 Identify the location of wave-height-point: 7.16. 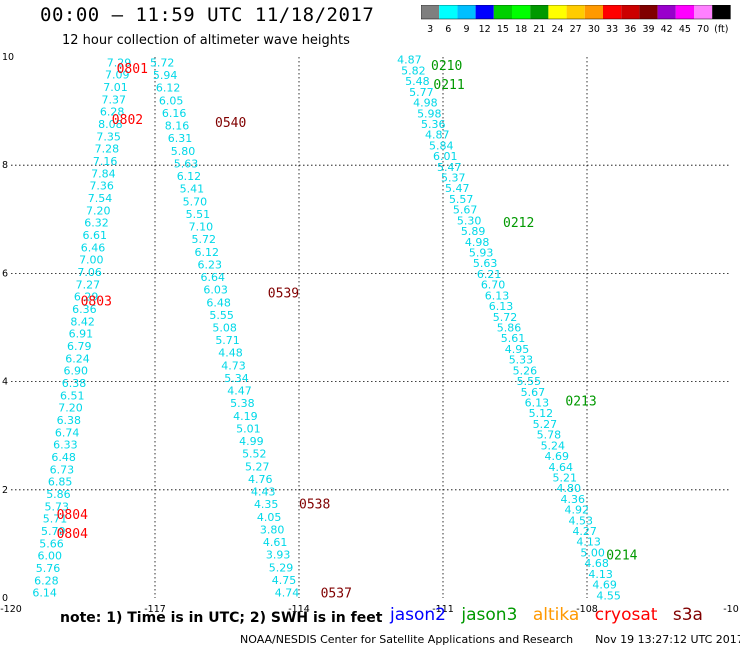
(105, 161).